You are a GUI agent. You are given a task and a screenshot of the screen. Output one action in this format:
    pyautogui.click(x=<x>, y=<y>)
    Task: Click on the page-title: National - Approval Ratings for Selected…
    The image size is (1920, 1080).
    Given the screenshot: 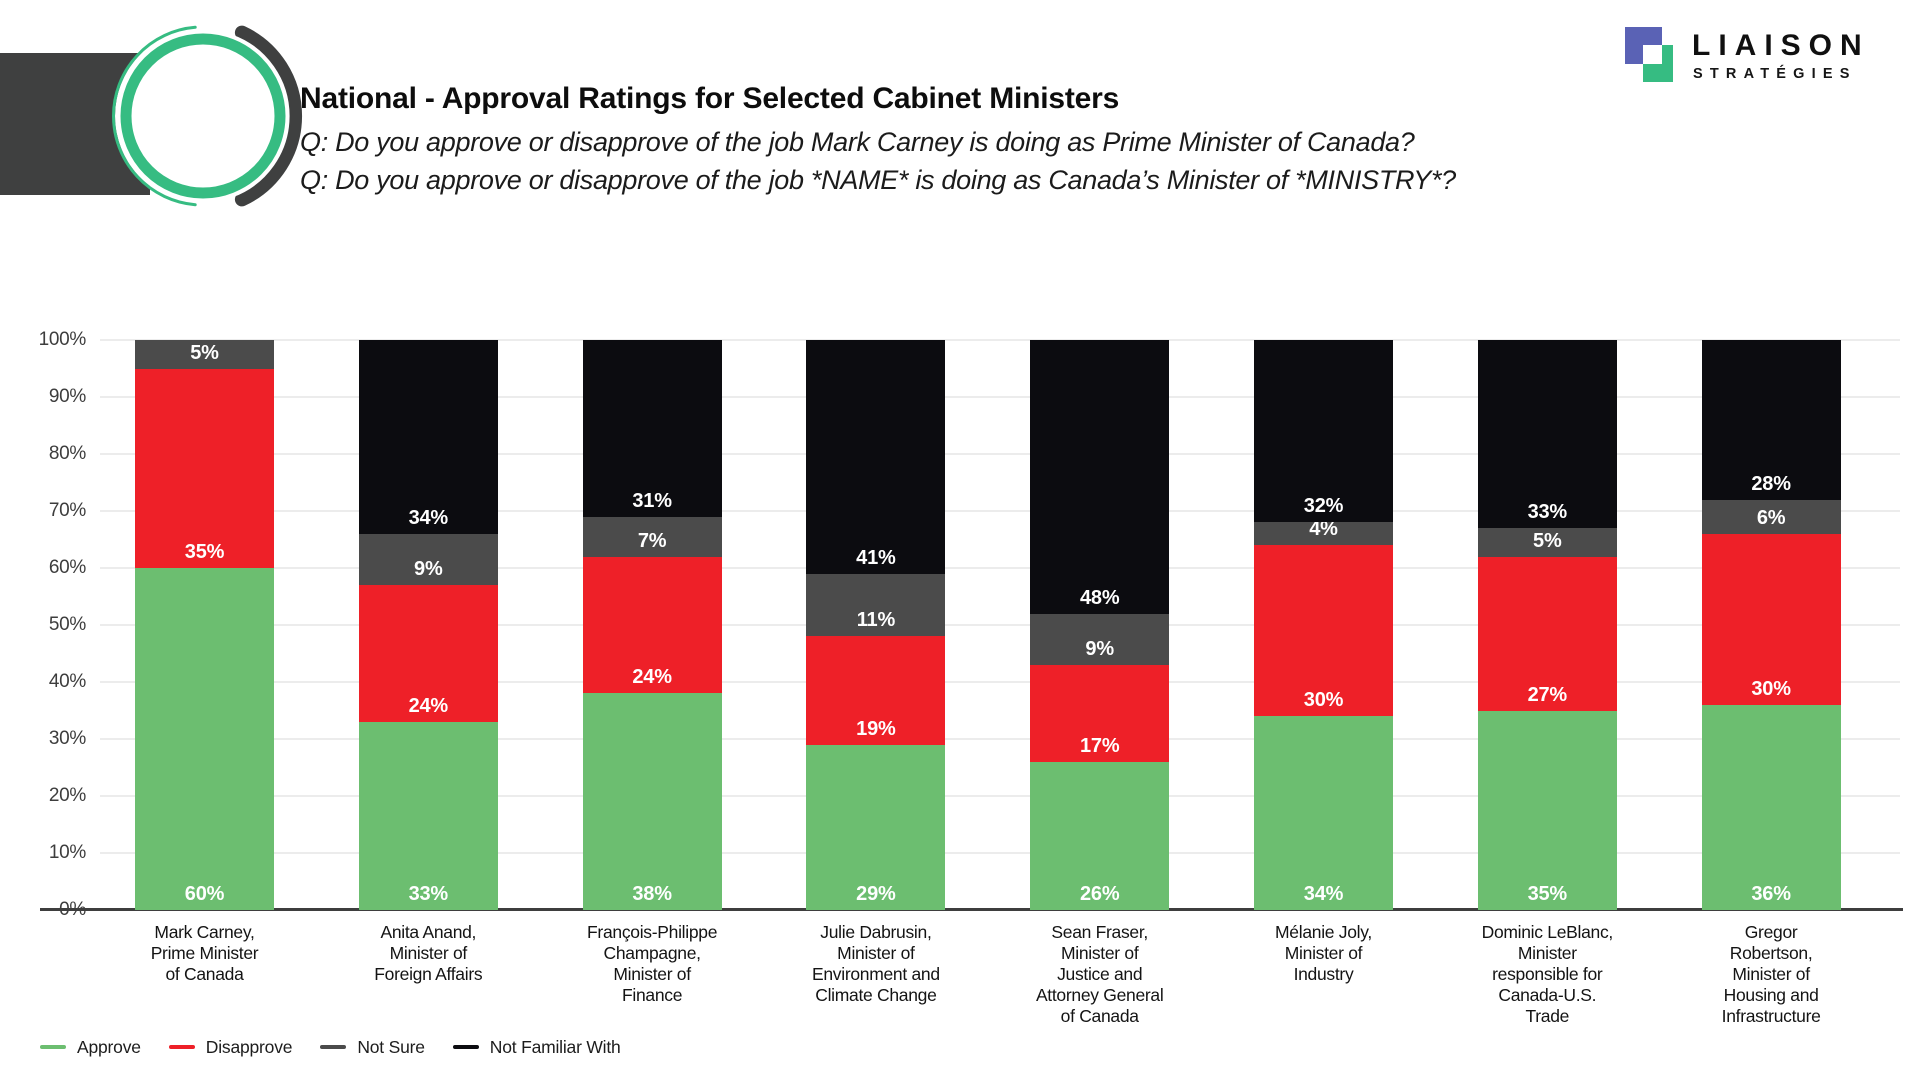 What is the action you would take?
    pyautogui.click(x=710, y=98)
    